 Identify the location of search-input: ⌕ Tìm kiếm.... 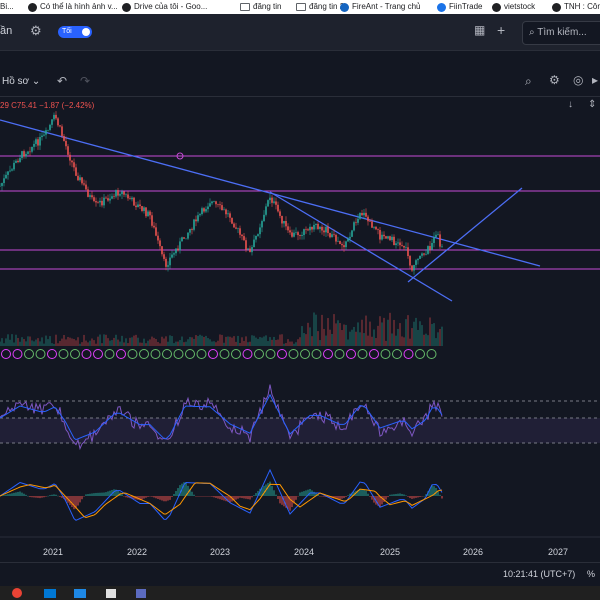
(561, 33).